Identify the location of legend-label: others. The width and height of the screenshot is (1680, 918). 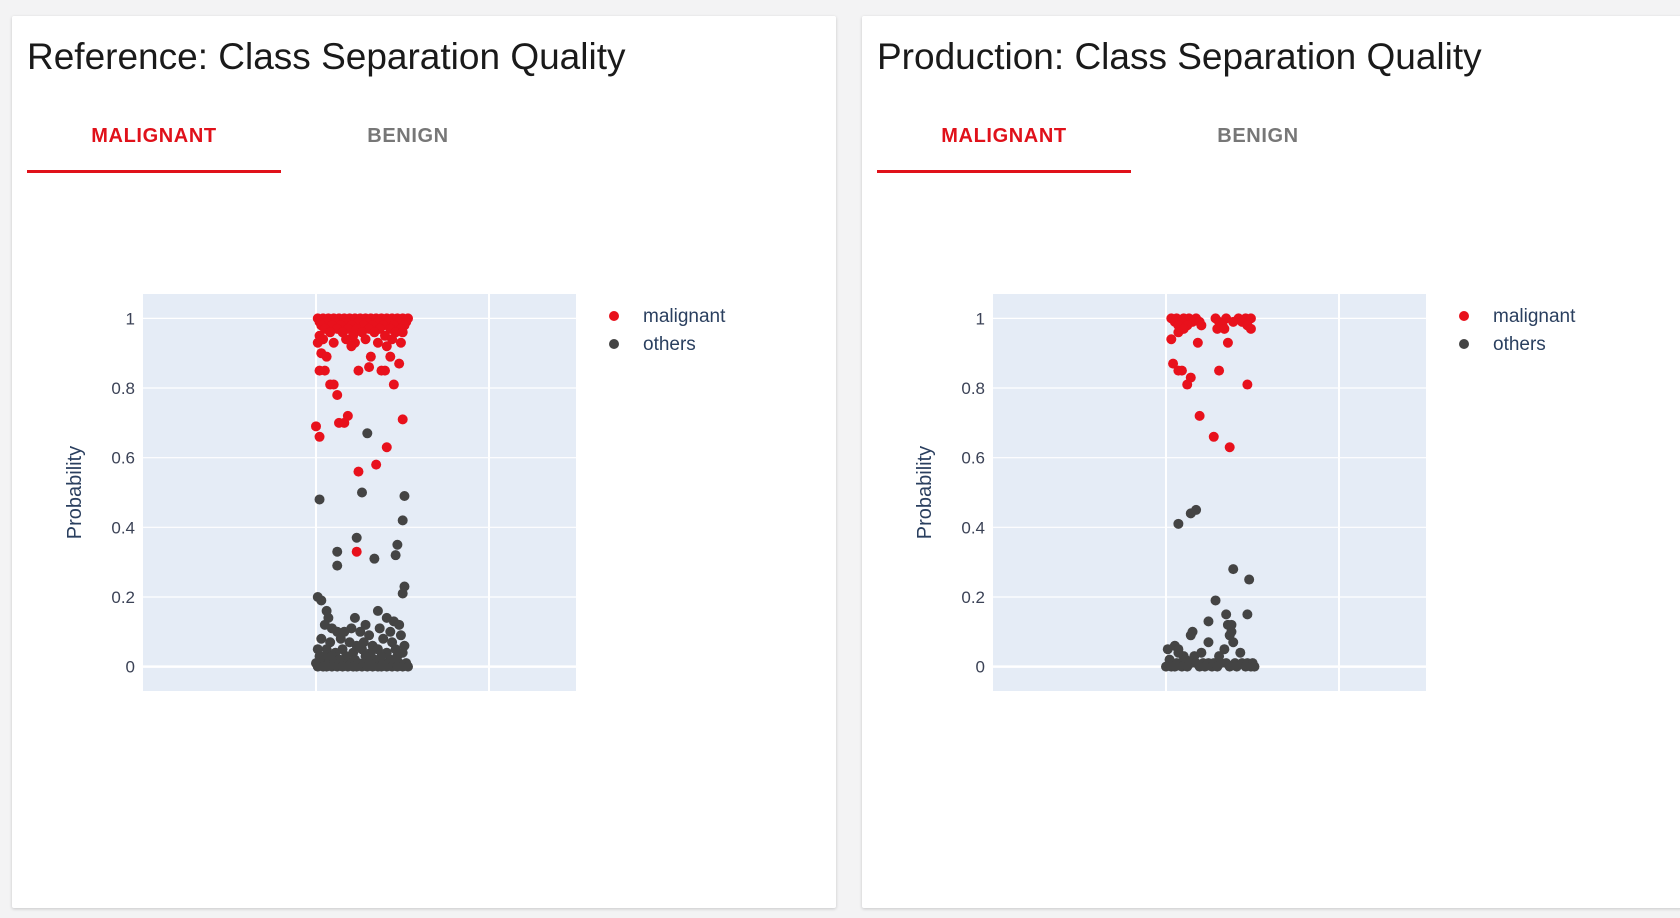
(1519, 344).